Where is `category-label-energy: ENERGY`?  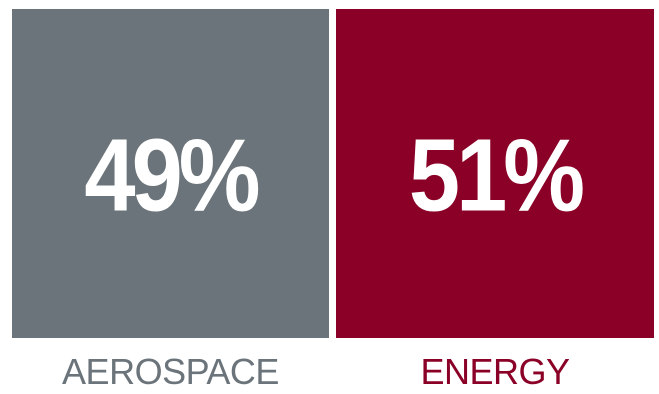
category-label-energy: ENERGY is located at coordinates (495, 371).